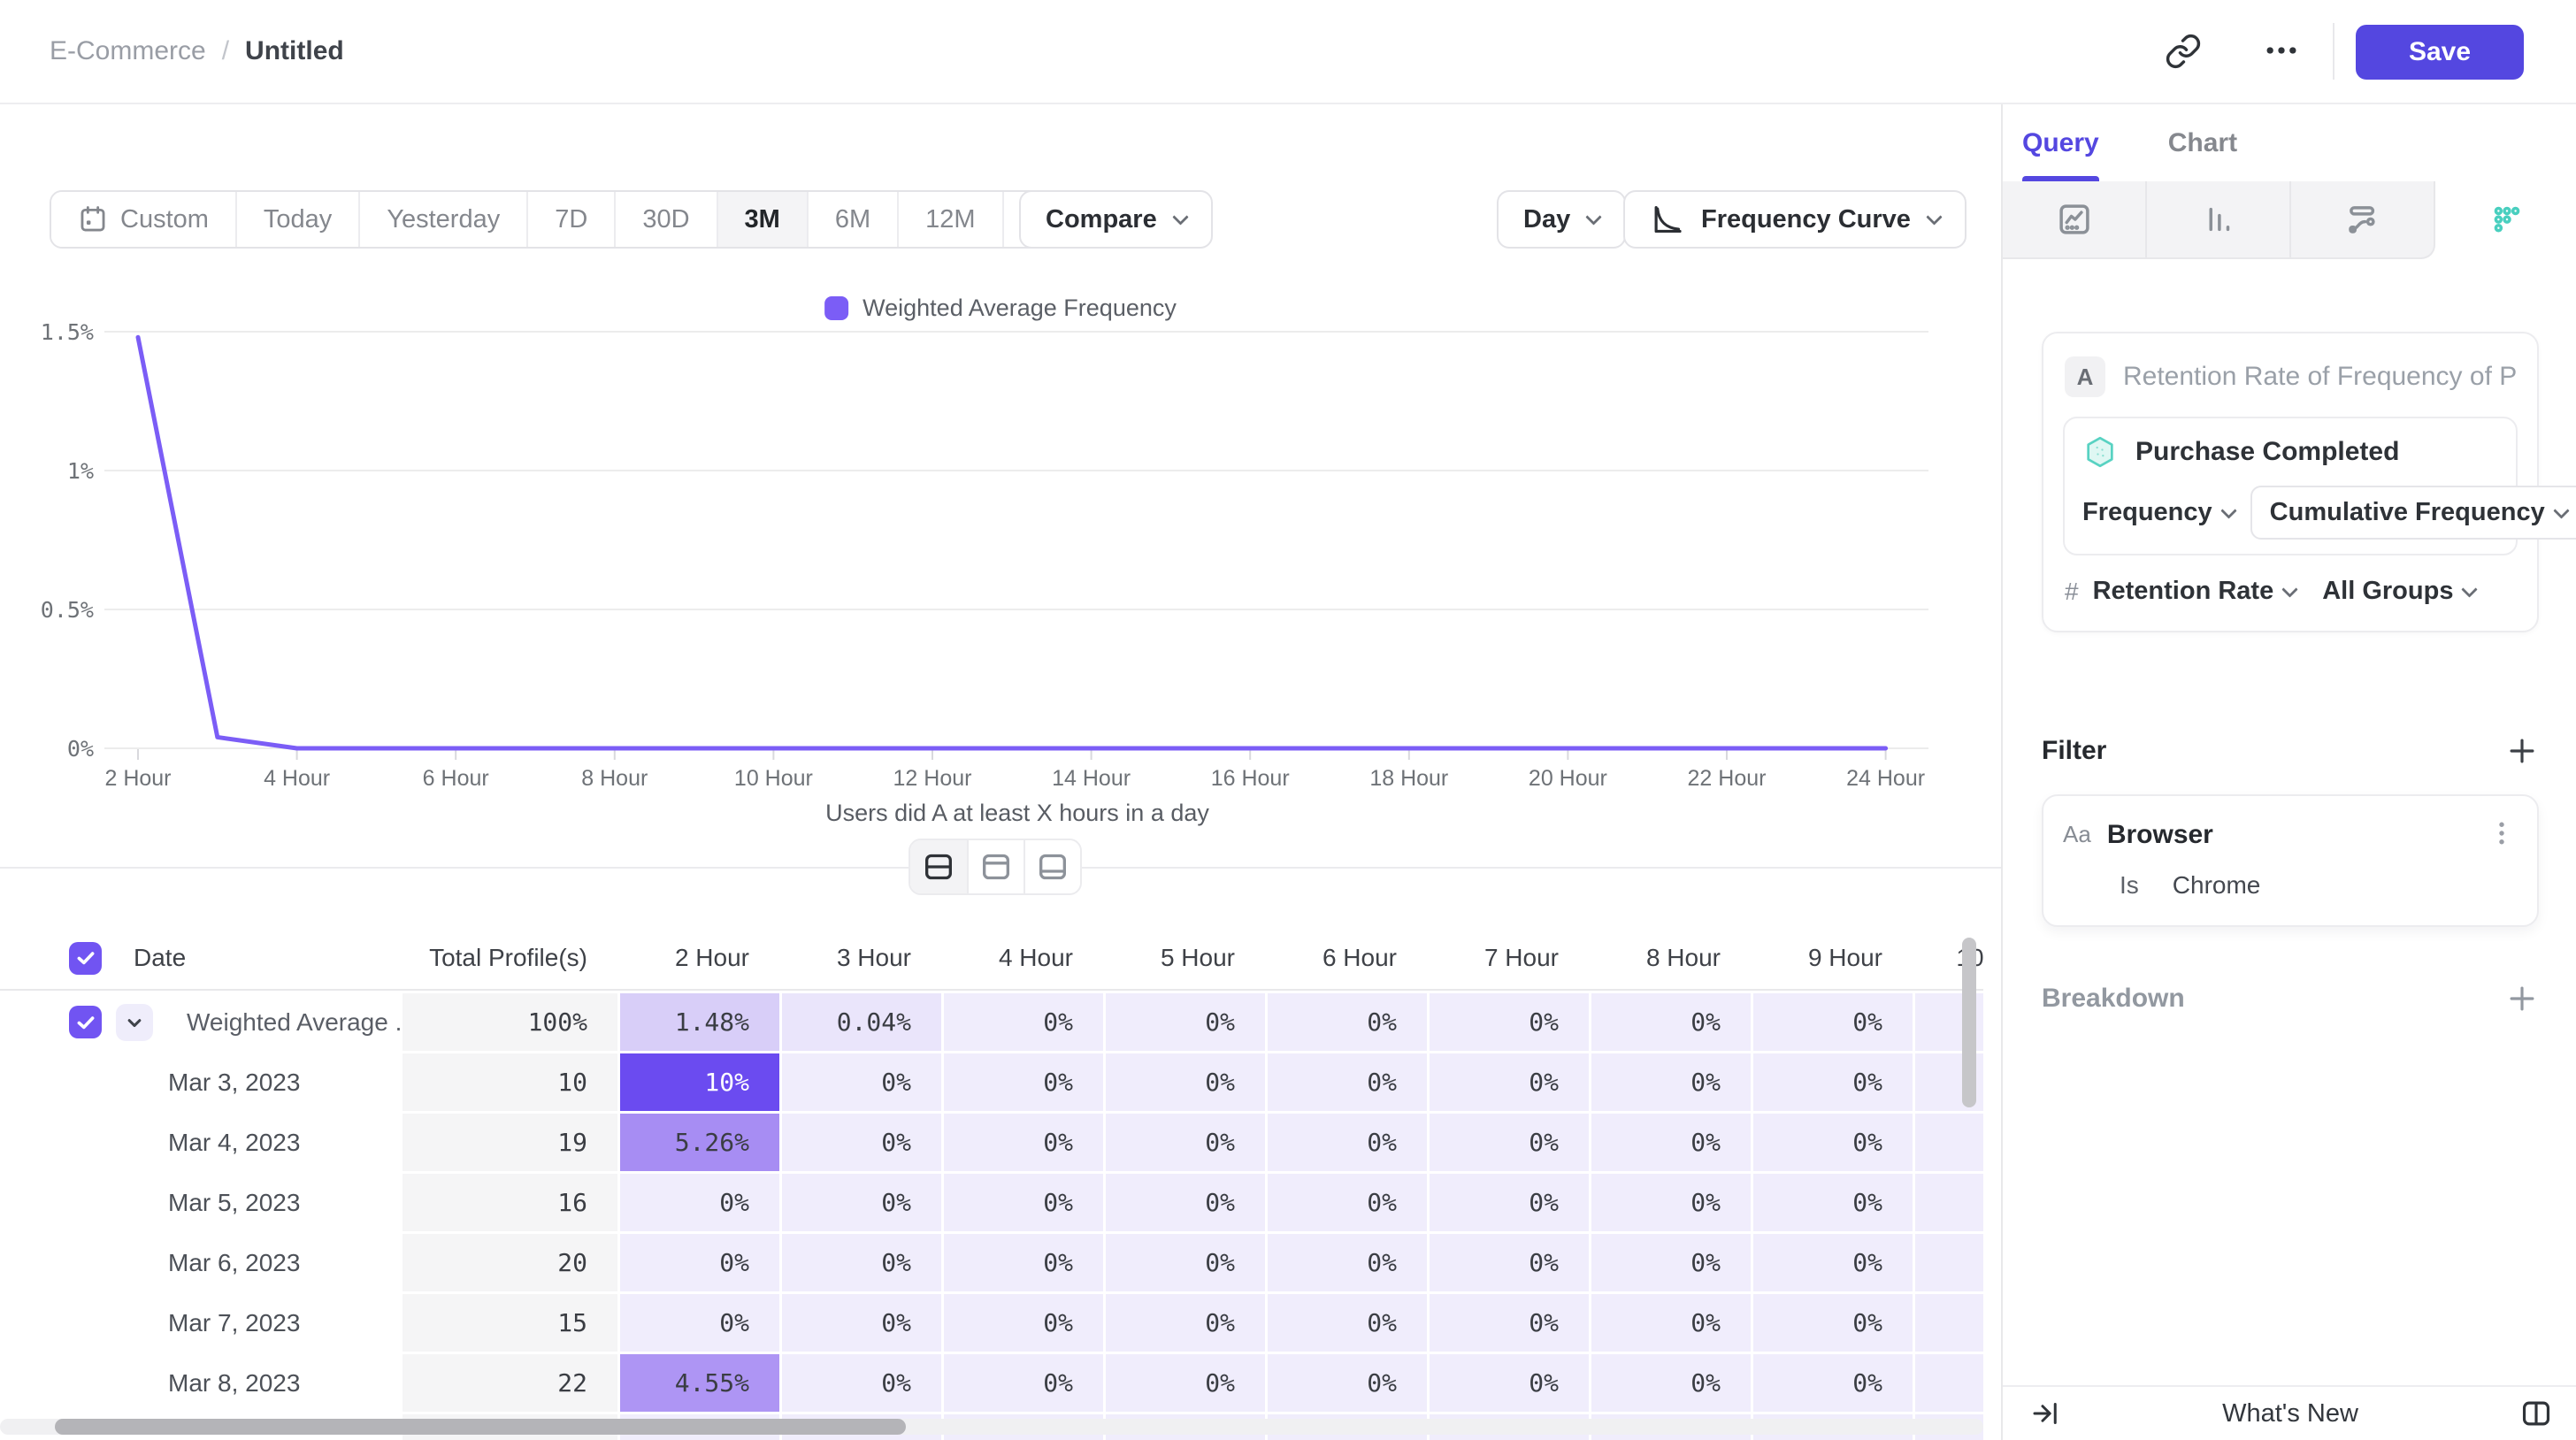  I want to click on copy-link-button, so click(2183, 51).